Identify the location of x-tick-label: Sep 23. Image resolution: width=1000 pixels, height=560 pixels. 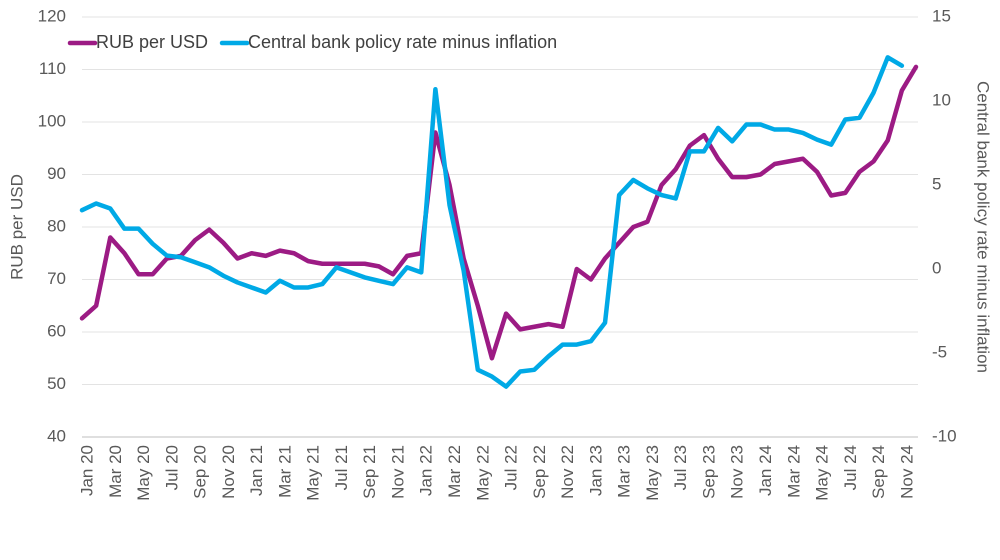
(708, 472).